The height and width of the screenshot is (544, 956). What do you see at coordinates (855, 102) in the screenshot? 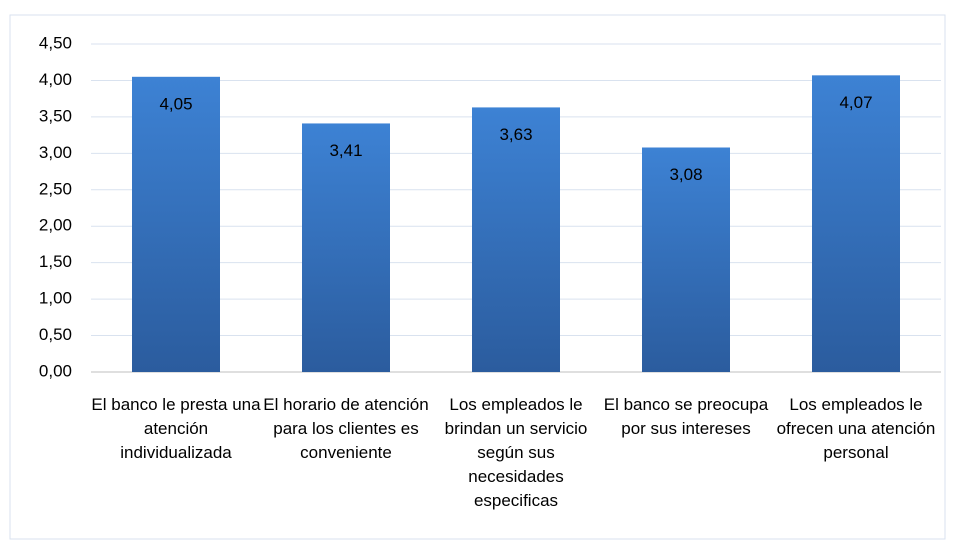
I see `data-label: 4,07` at bounding box center [855, 102].